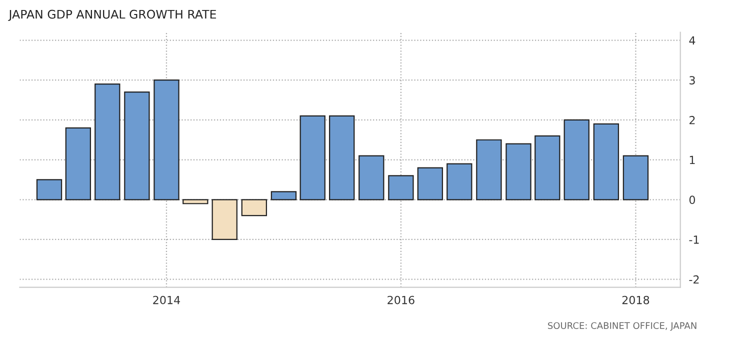 The image size is (730, 340). What do you see at coordinates (692, 80) in the screenshot?
I see `y-tick-label: 3` at bounding box center [692, 80].